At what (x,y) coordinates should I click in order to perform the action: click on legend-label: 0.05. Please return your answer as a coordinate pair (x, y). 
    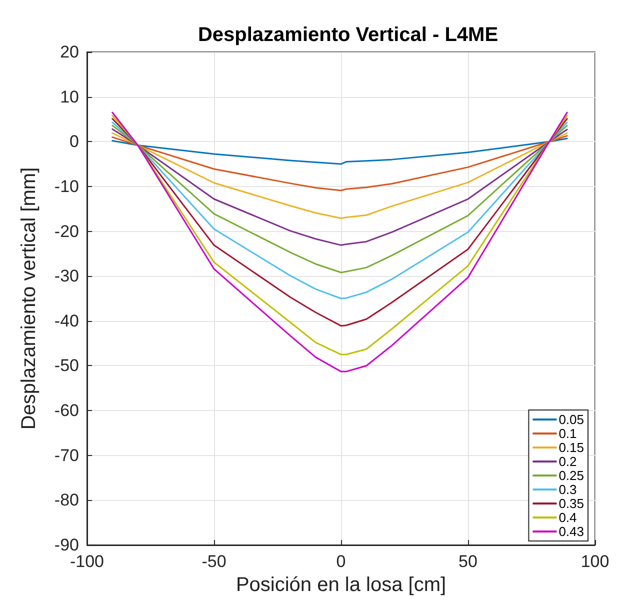
    Looking at the image, I should click on (571, 419).